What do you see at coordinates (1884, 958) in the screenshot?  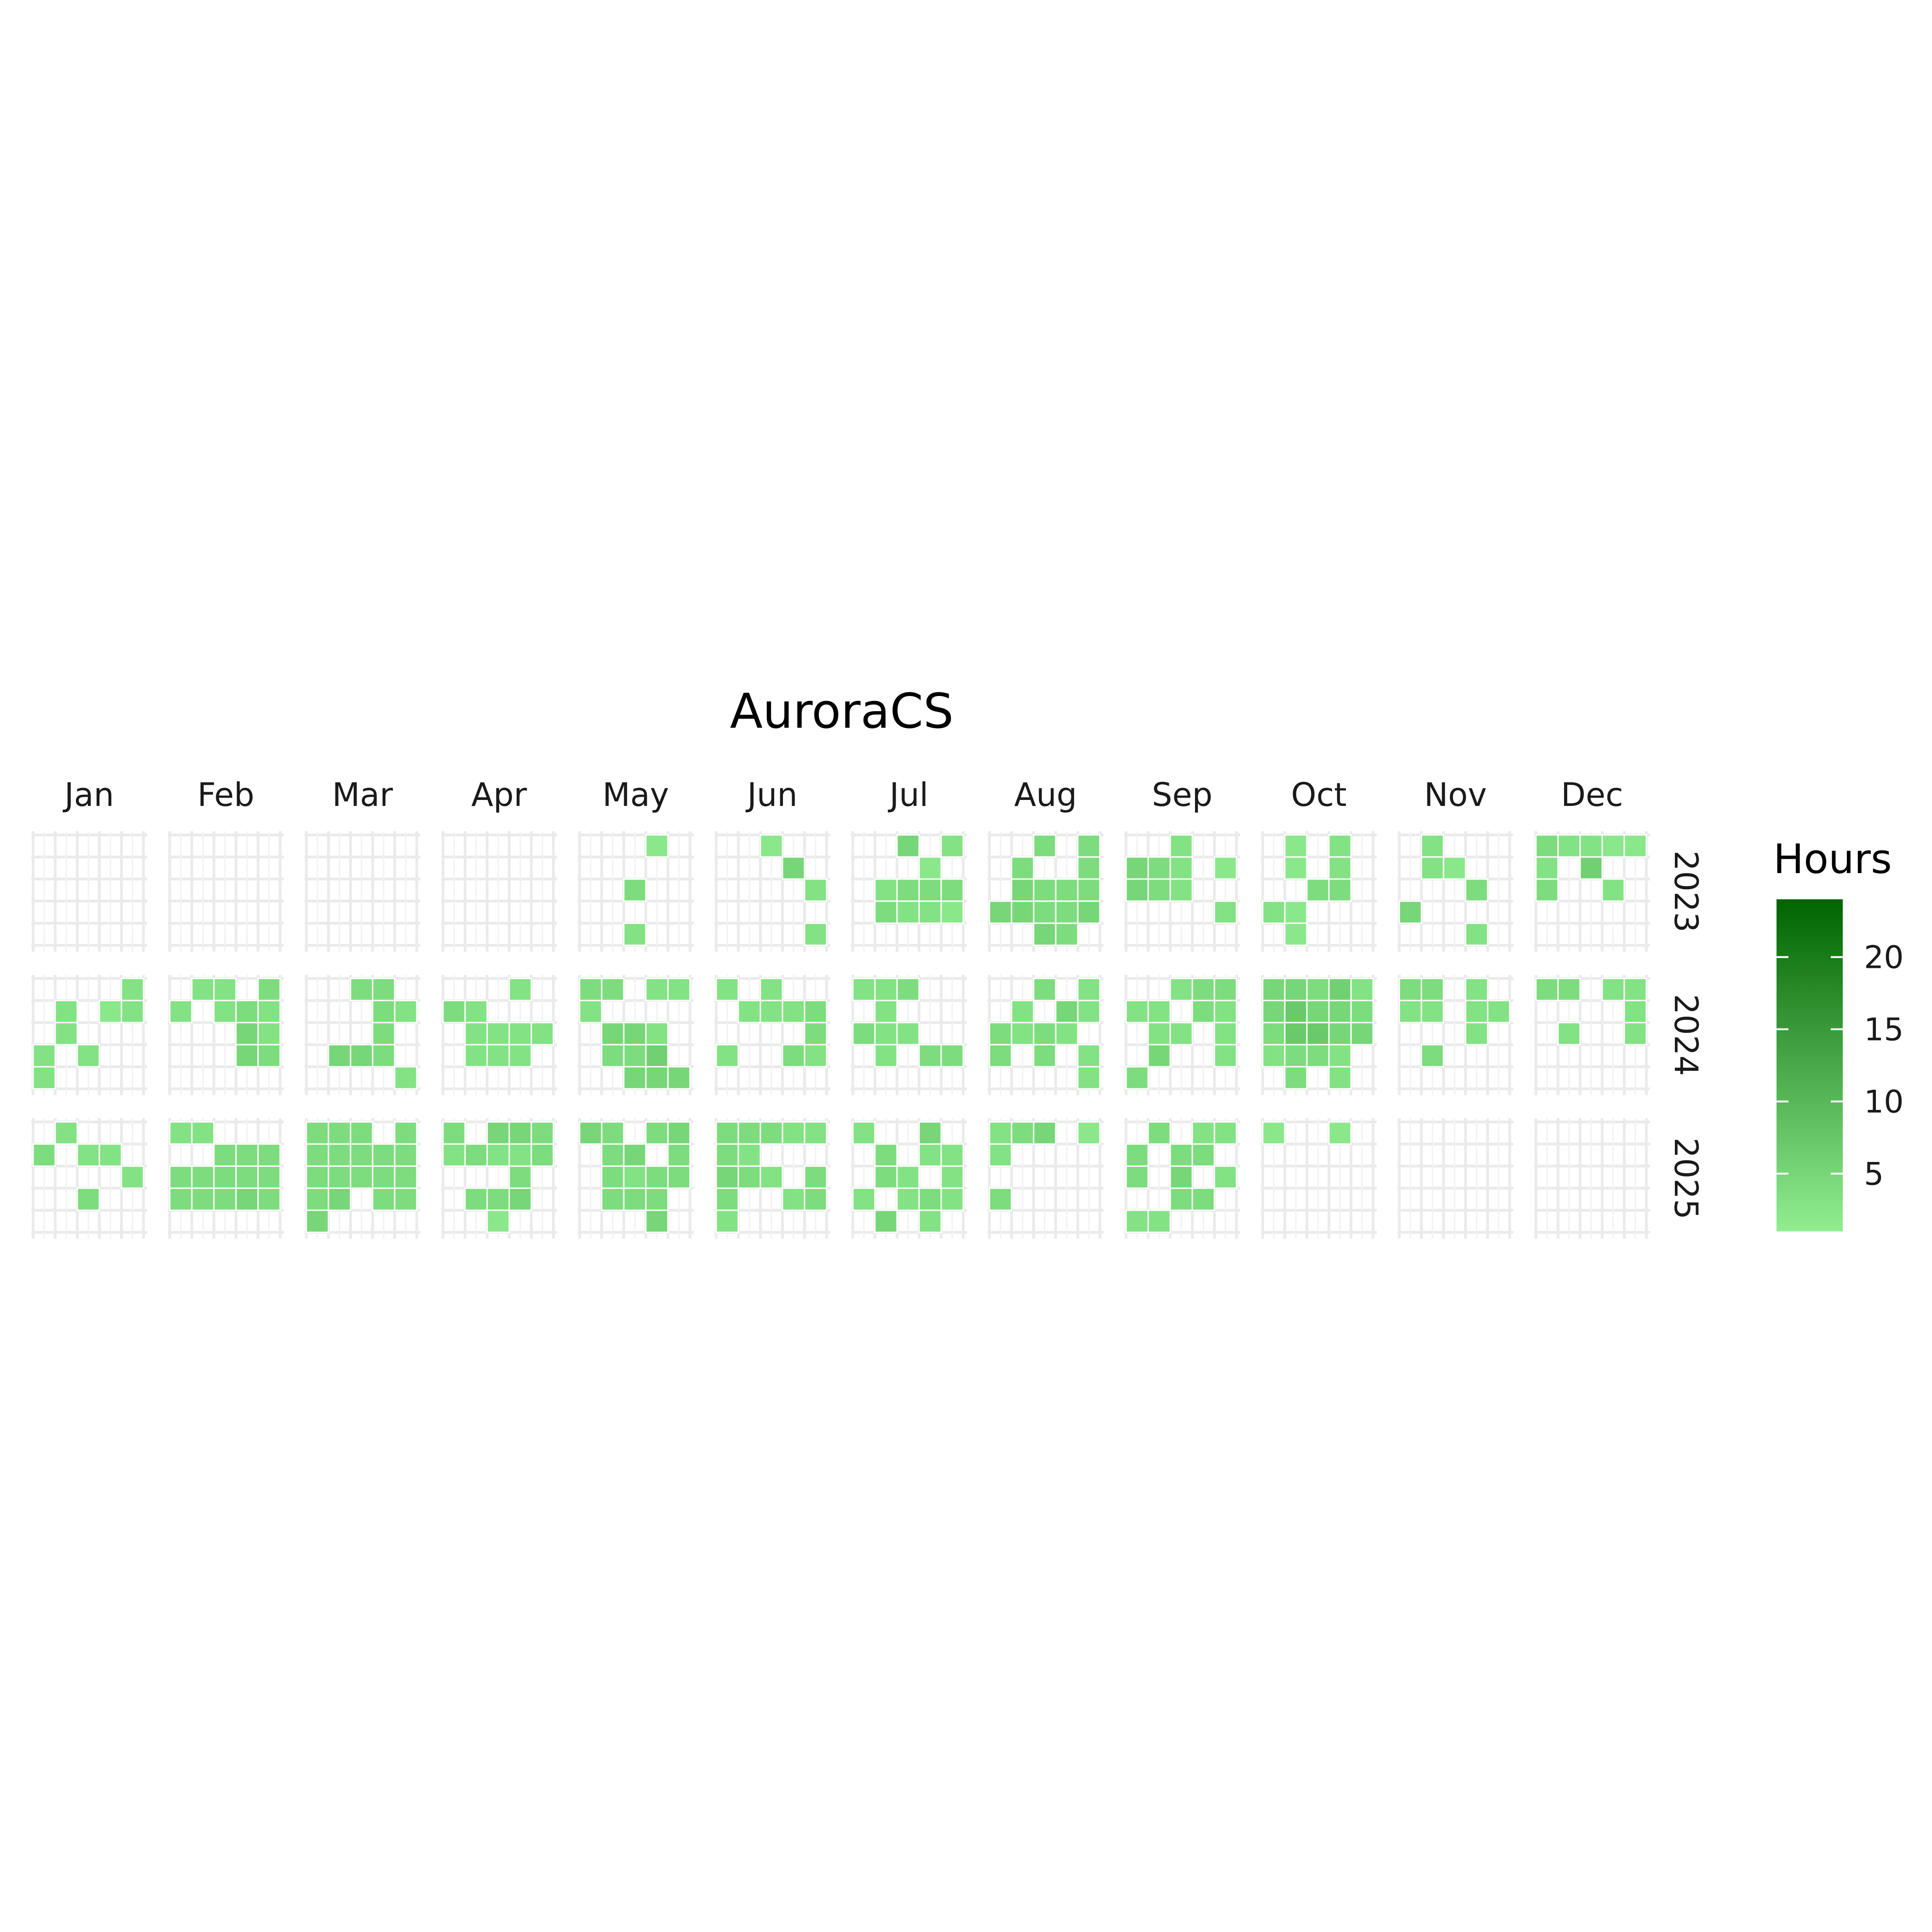 I see `legend-tick-label: 20` at bounding box center [1884, 958].